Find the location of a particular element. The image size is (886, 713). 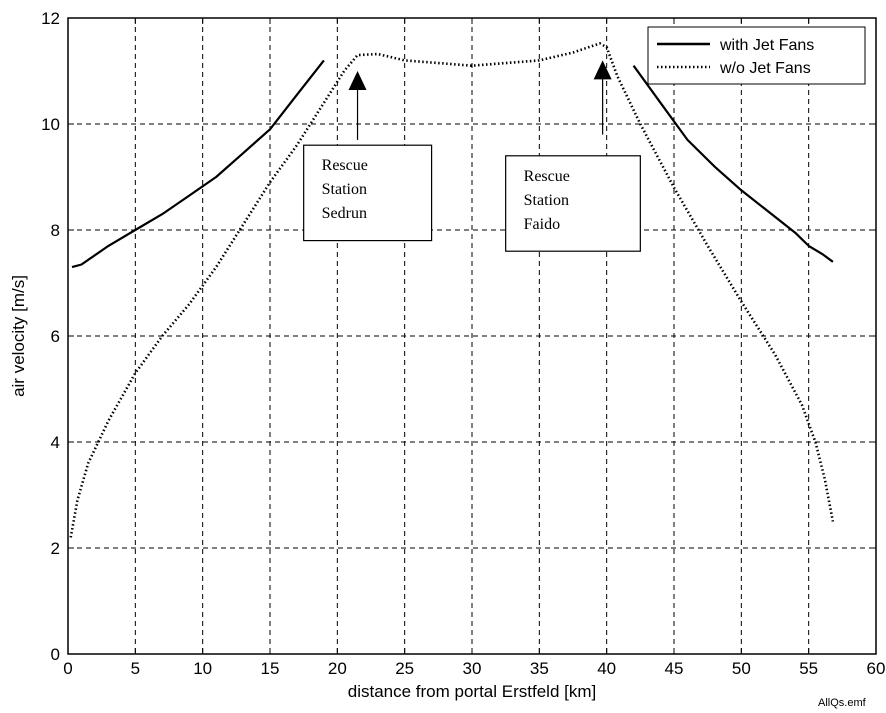

annotation-text-line: Sedrun is located at coordinates (344, 213).